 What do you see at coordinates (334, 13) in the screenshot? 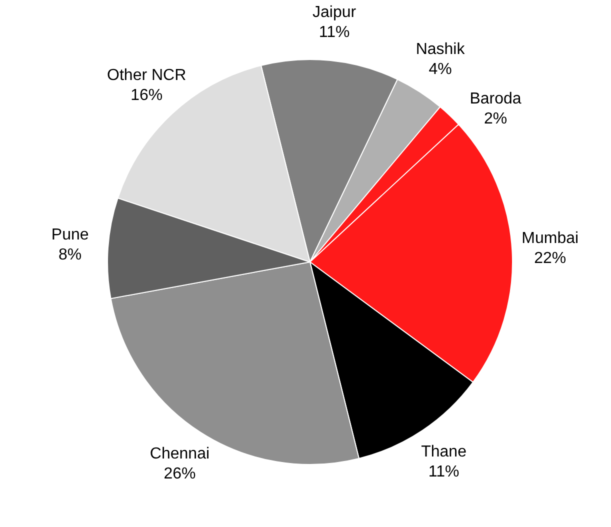
I see `slice-label: Jaipur` at bounding box center [334, 13].